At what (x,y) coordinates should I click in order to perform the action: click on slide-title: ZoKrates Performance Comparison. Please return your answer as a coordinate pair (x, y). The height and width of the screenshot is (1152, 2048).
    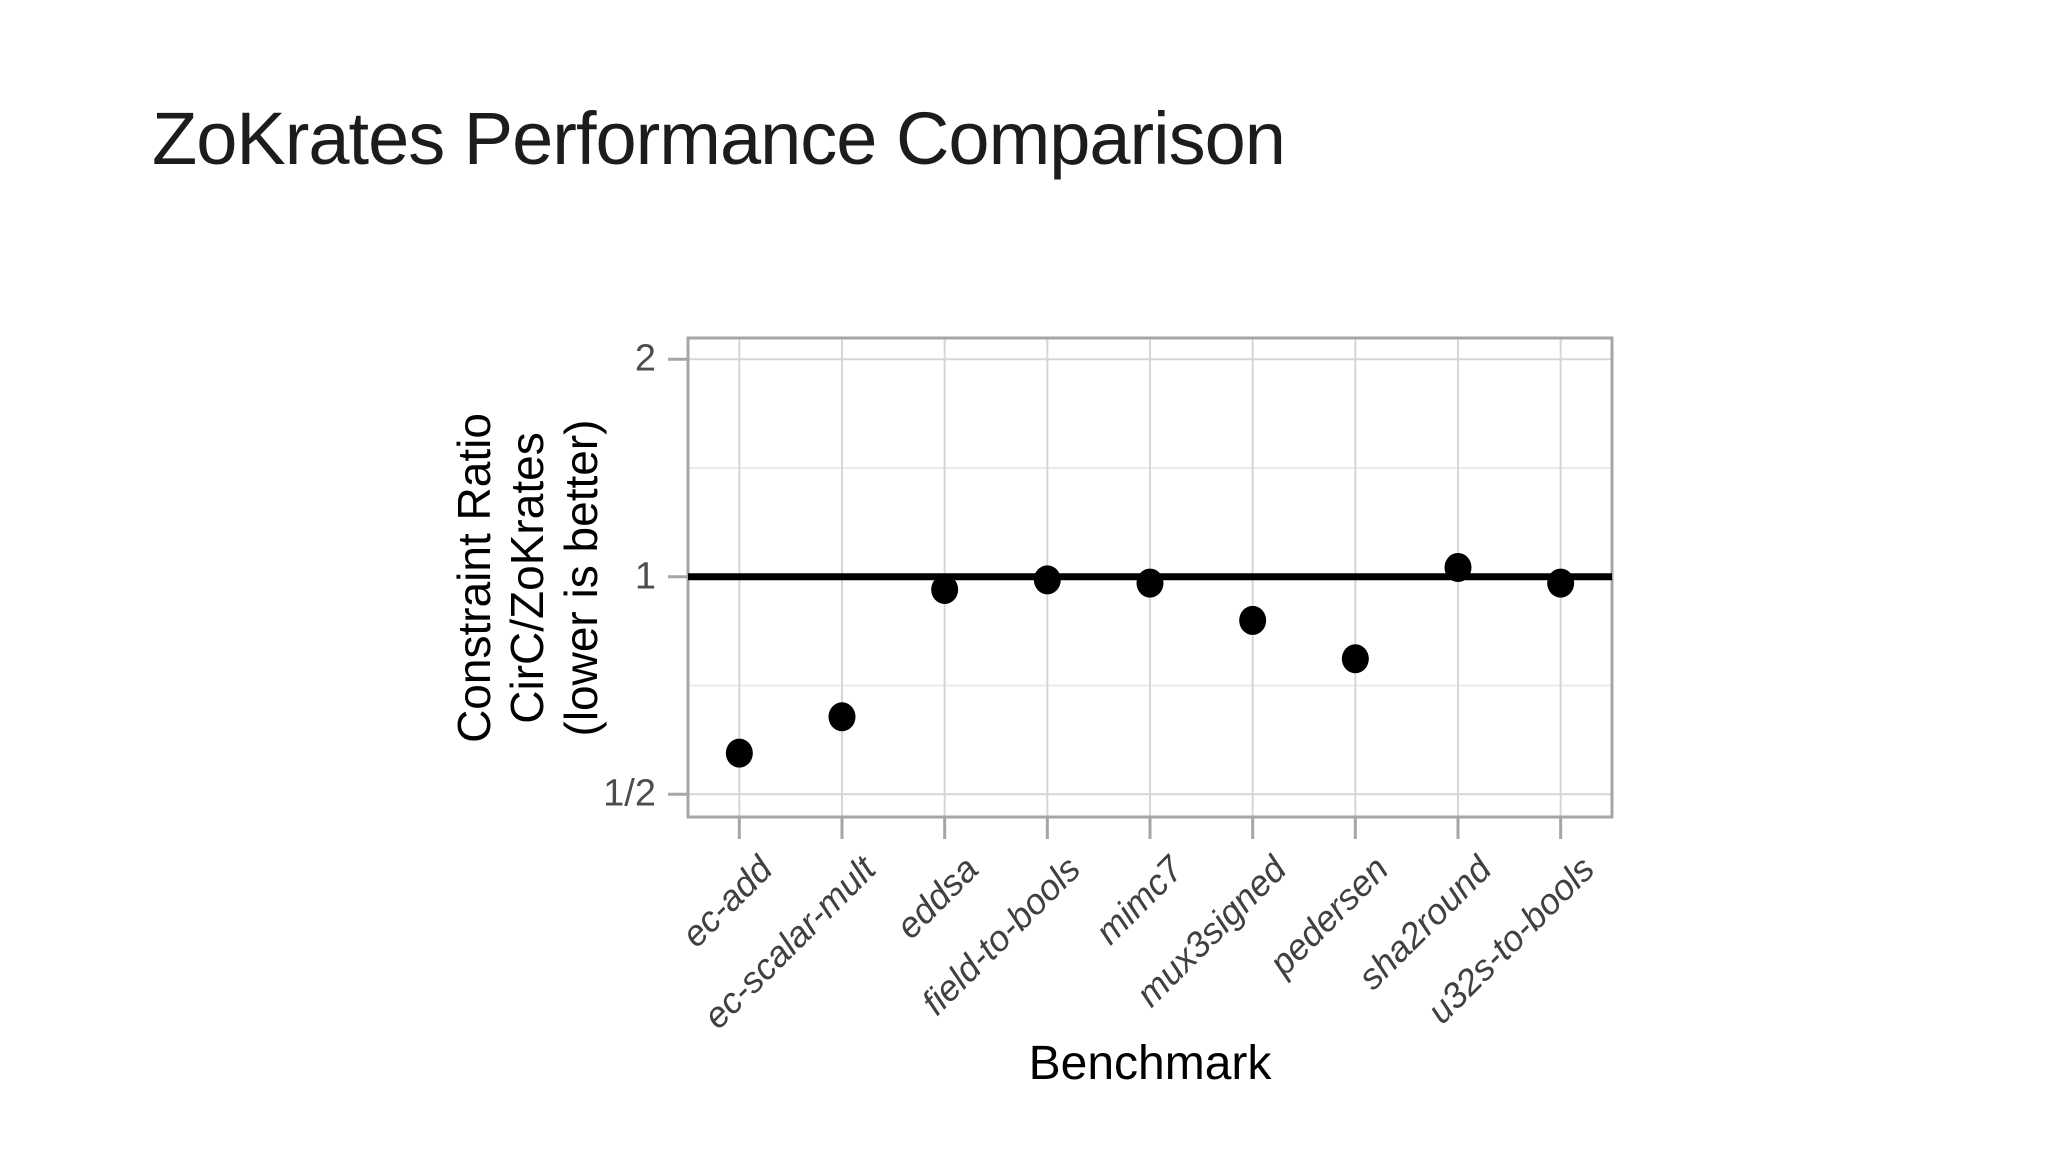
    Looking at the image, I should click on (719, 138).